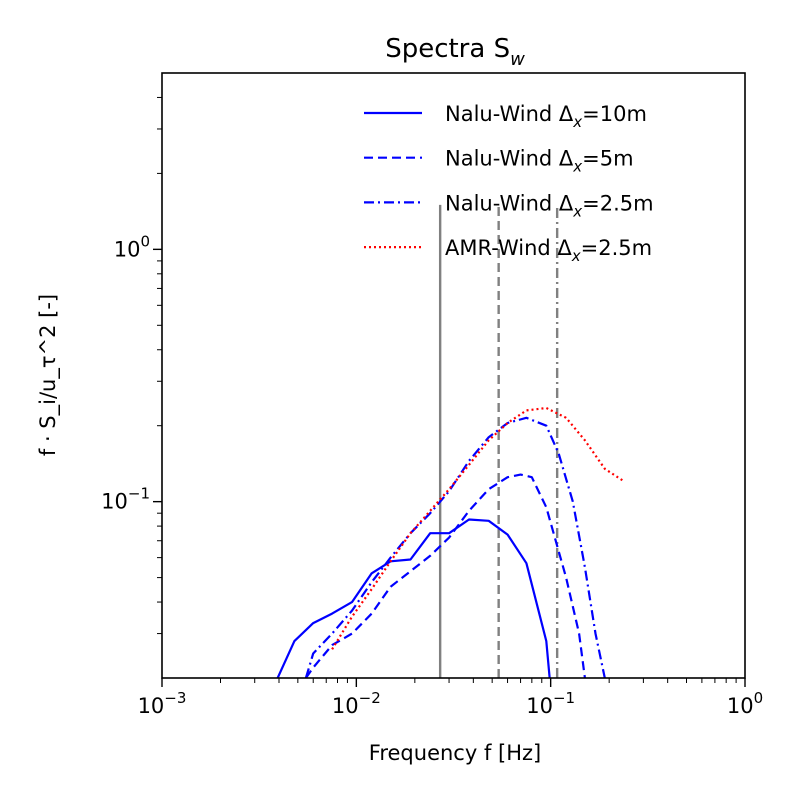 Image resolution: width=800 pixels, height=804 pixels. Describe the element at coordinates (125, 499) in the screenshot. I see `y-tick-label-1: 10⁻¹` at that location.